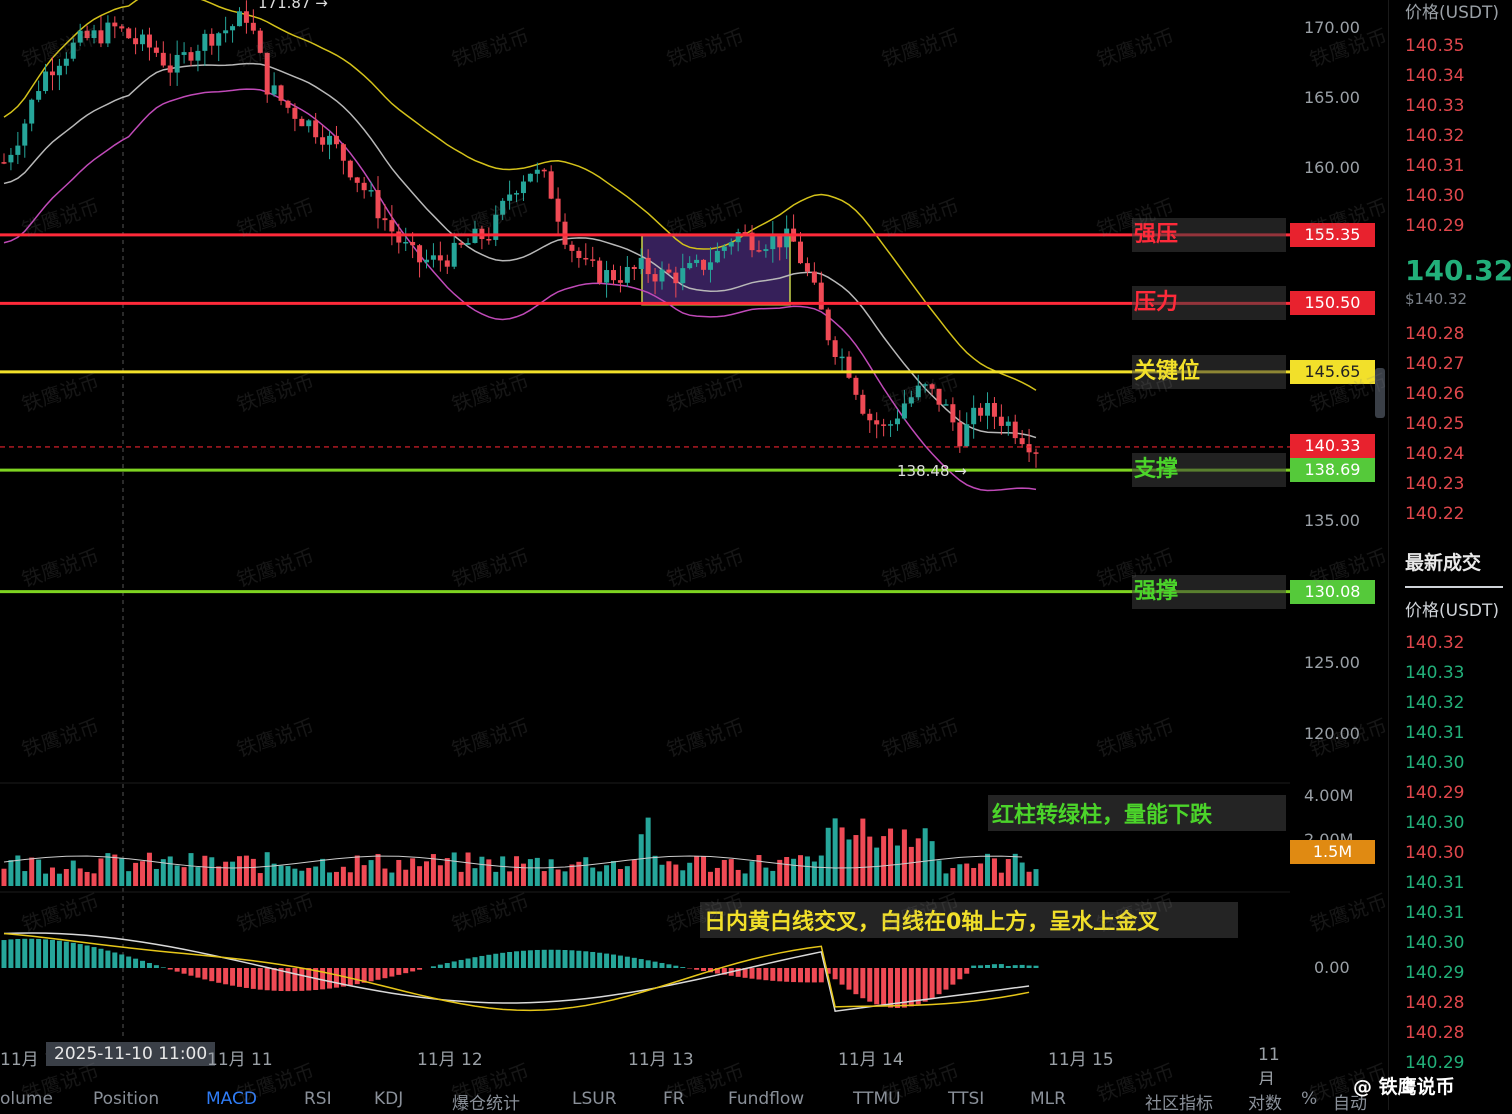 Image resolution: width=1512 pixels, height=1114 pixels. Describe the element at coordinates (877, 1099) in the screenshot. I see `tab-9: TTMU` at that location.